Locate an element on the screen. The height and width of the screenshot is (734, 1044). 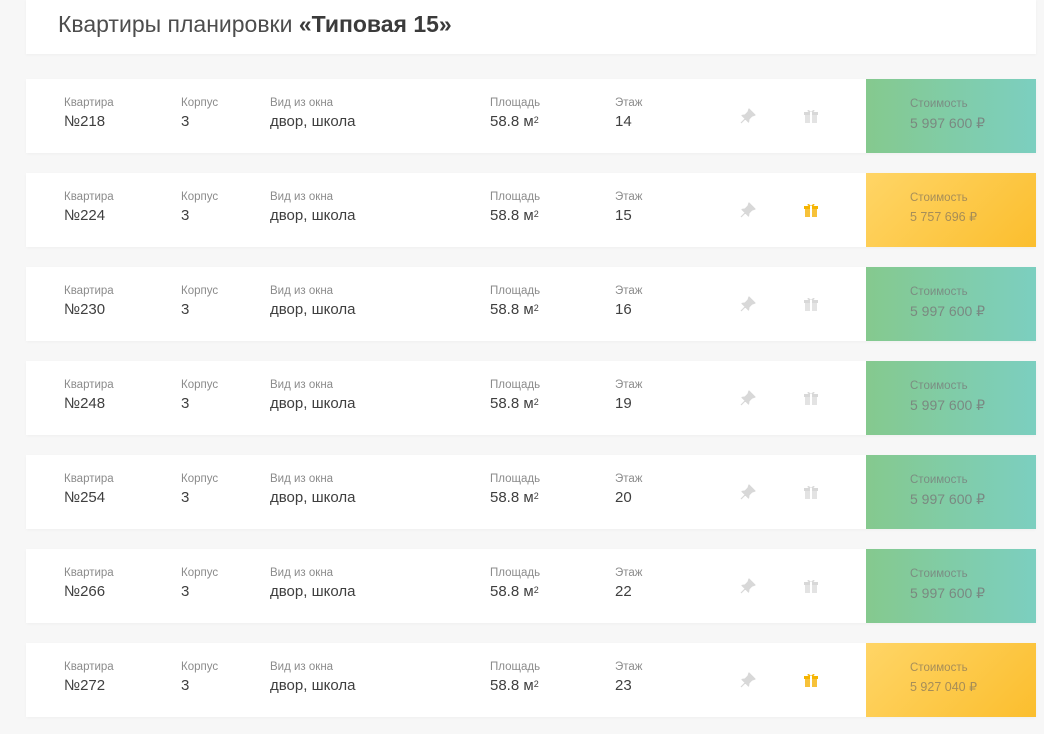
floor-cell: Этаж 19 is located at coordinates (629, 396).